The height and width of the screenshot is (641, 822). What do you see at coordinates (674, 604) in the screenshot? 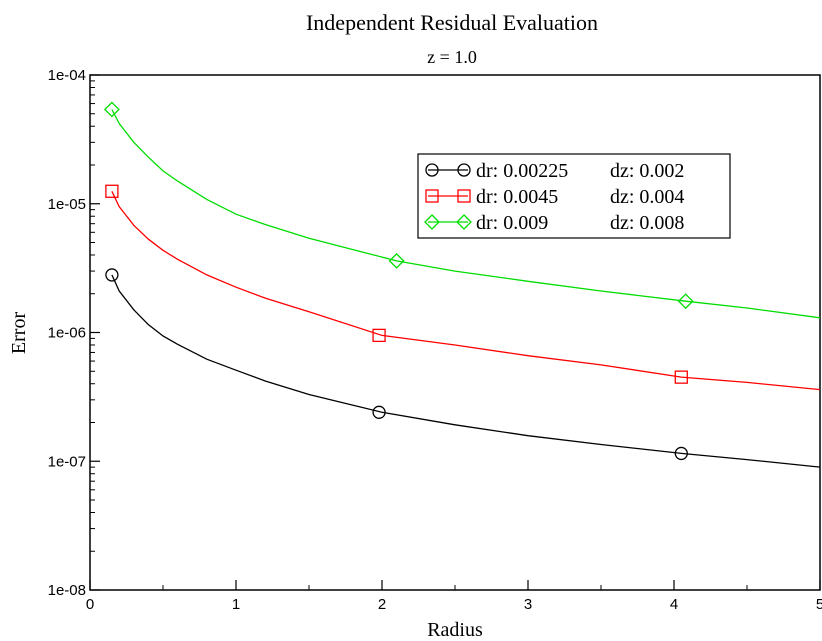
I see `x-tick-label: 4` at bounding box center [674, 604].